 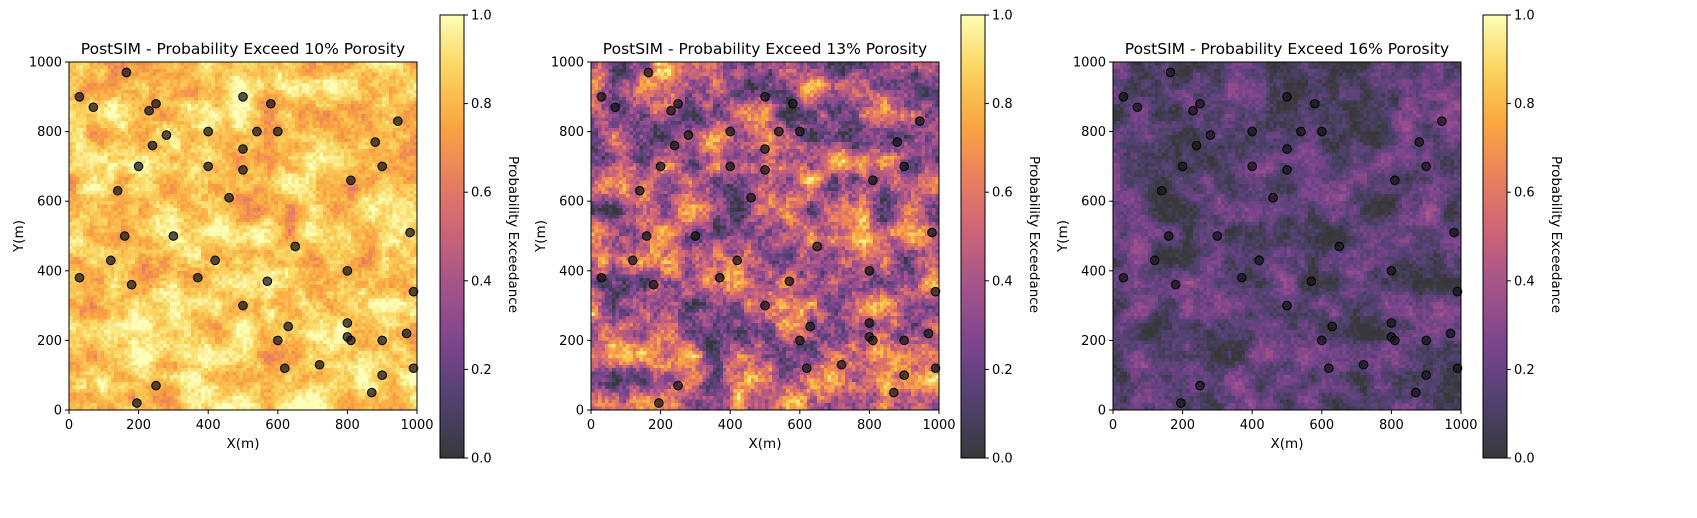 What do you see at coordinates (69, 425) in the screenshot?
I see `x-tick-label: 0` at bounding box center [69, 425].